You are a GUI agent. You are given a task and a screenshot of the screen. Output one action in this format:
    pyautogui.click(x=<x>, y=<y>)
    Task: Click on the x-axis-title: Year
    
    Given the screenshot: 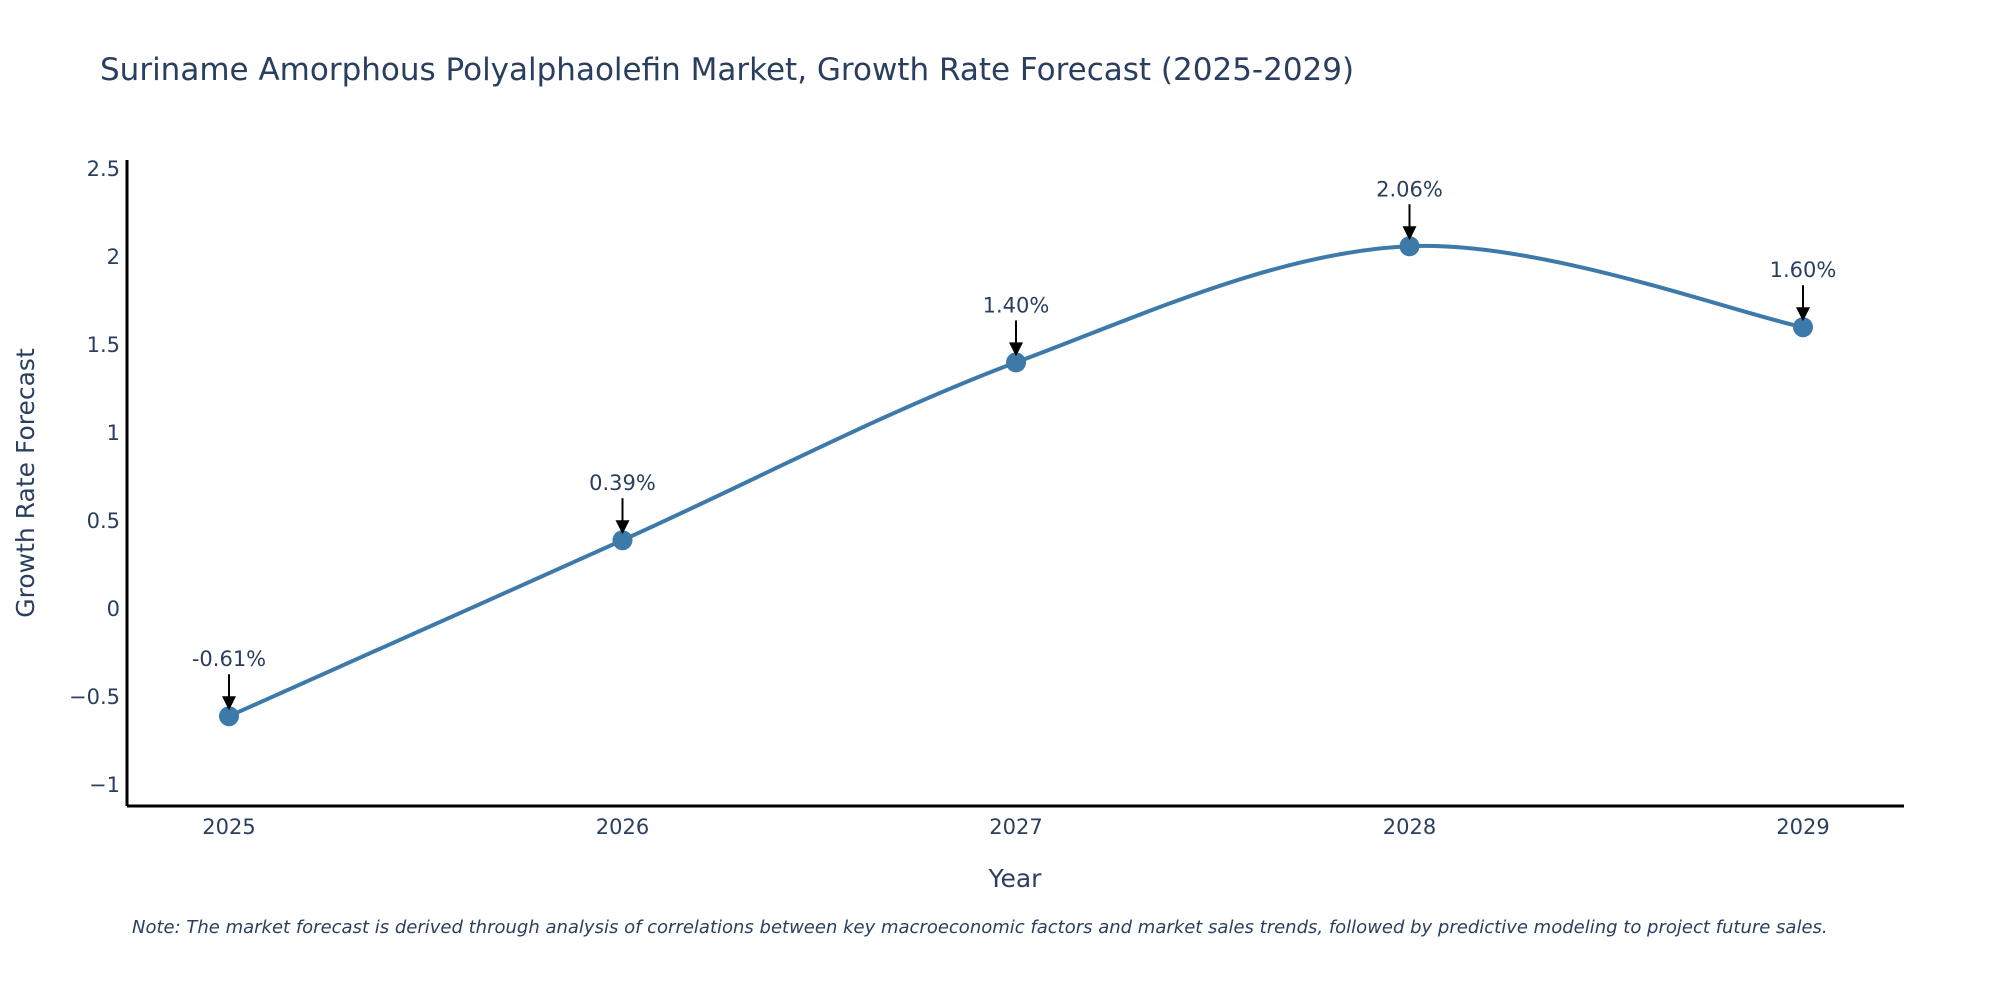 What is the action you would take?
    pyautogui.click(x=1015, y=878)
    